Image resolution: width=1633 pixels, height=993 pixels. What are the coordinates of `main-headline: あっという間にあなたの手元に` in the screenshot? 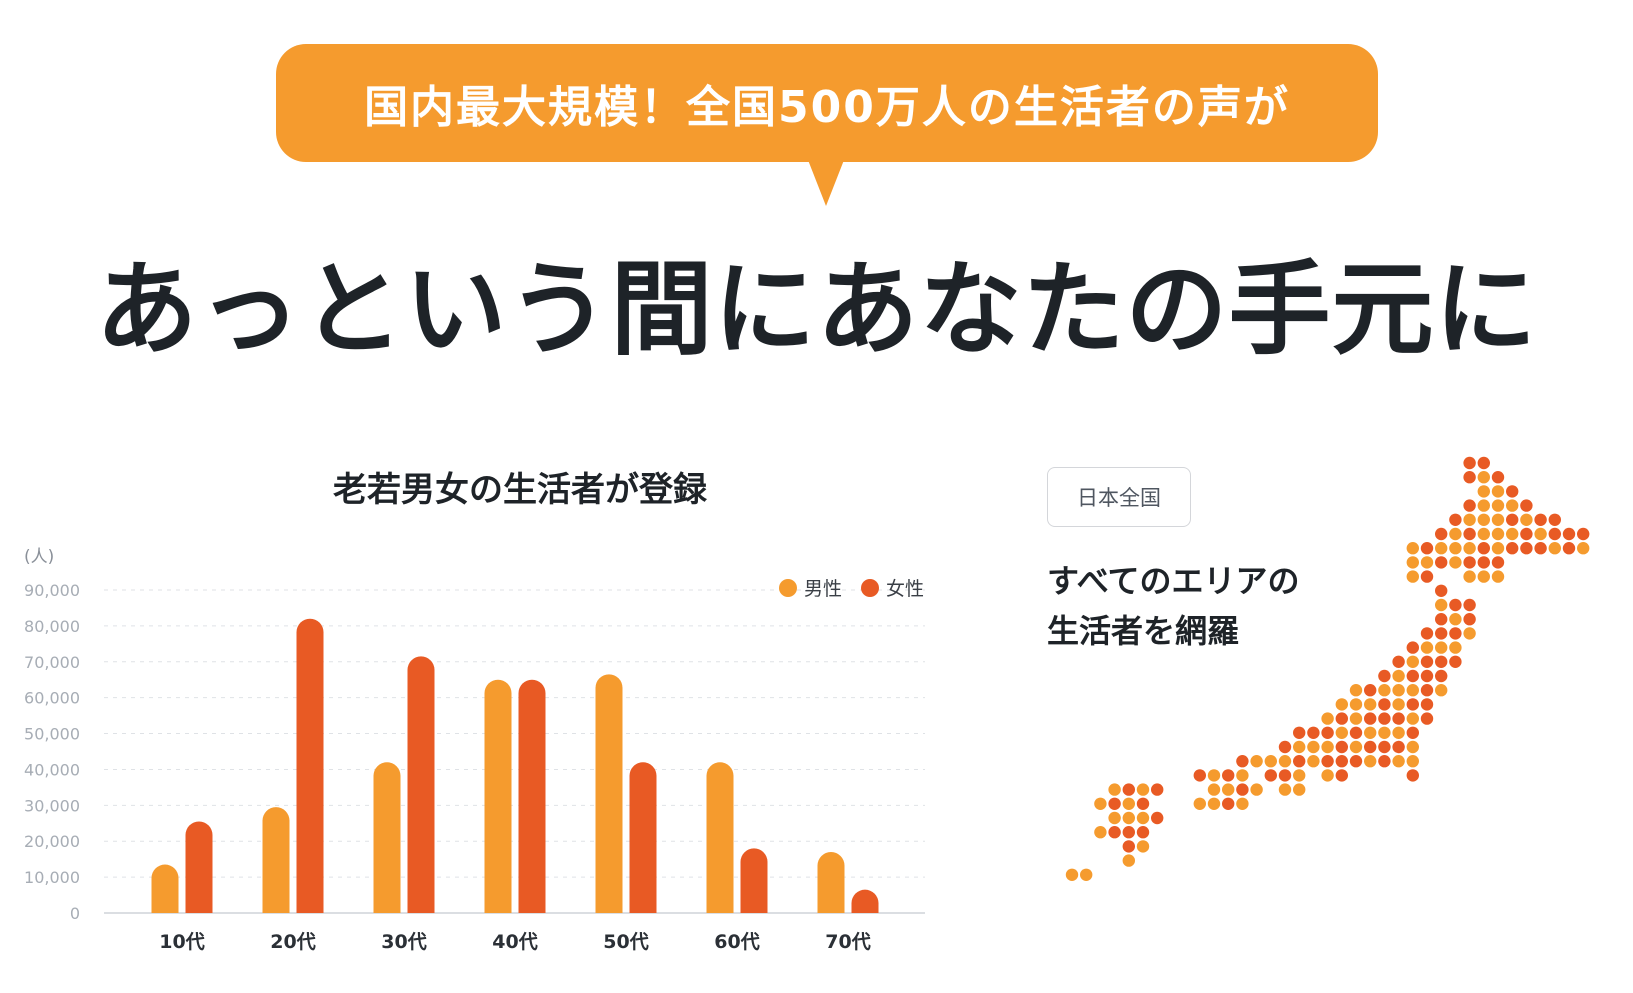 It's located at (816, 310).